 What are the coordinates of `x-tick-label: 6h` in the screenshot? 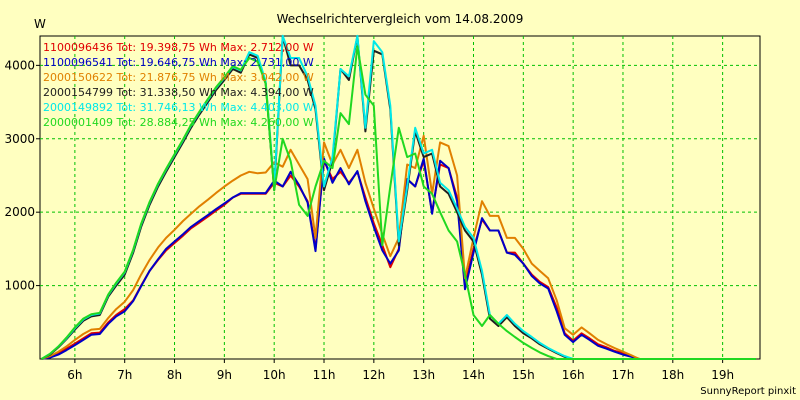 It's located at (74, 375).